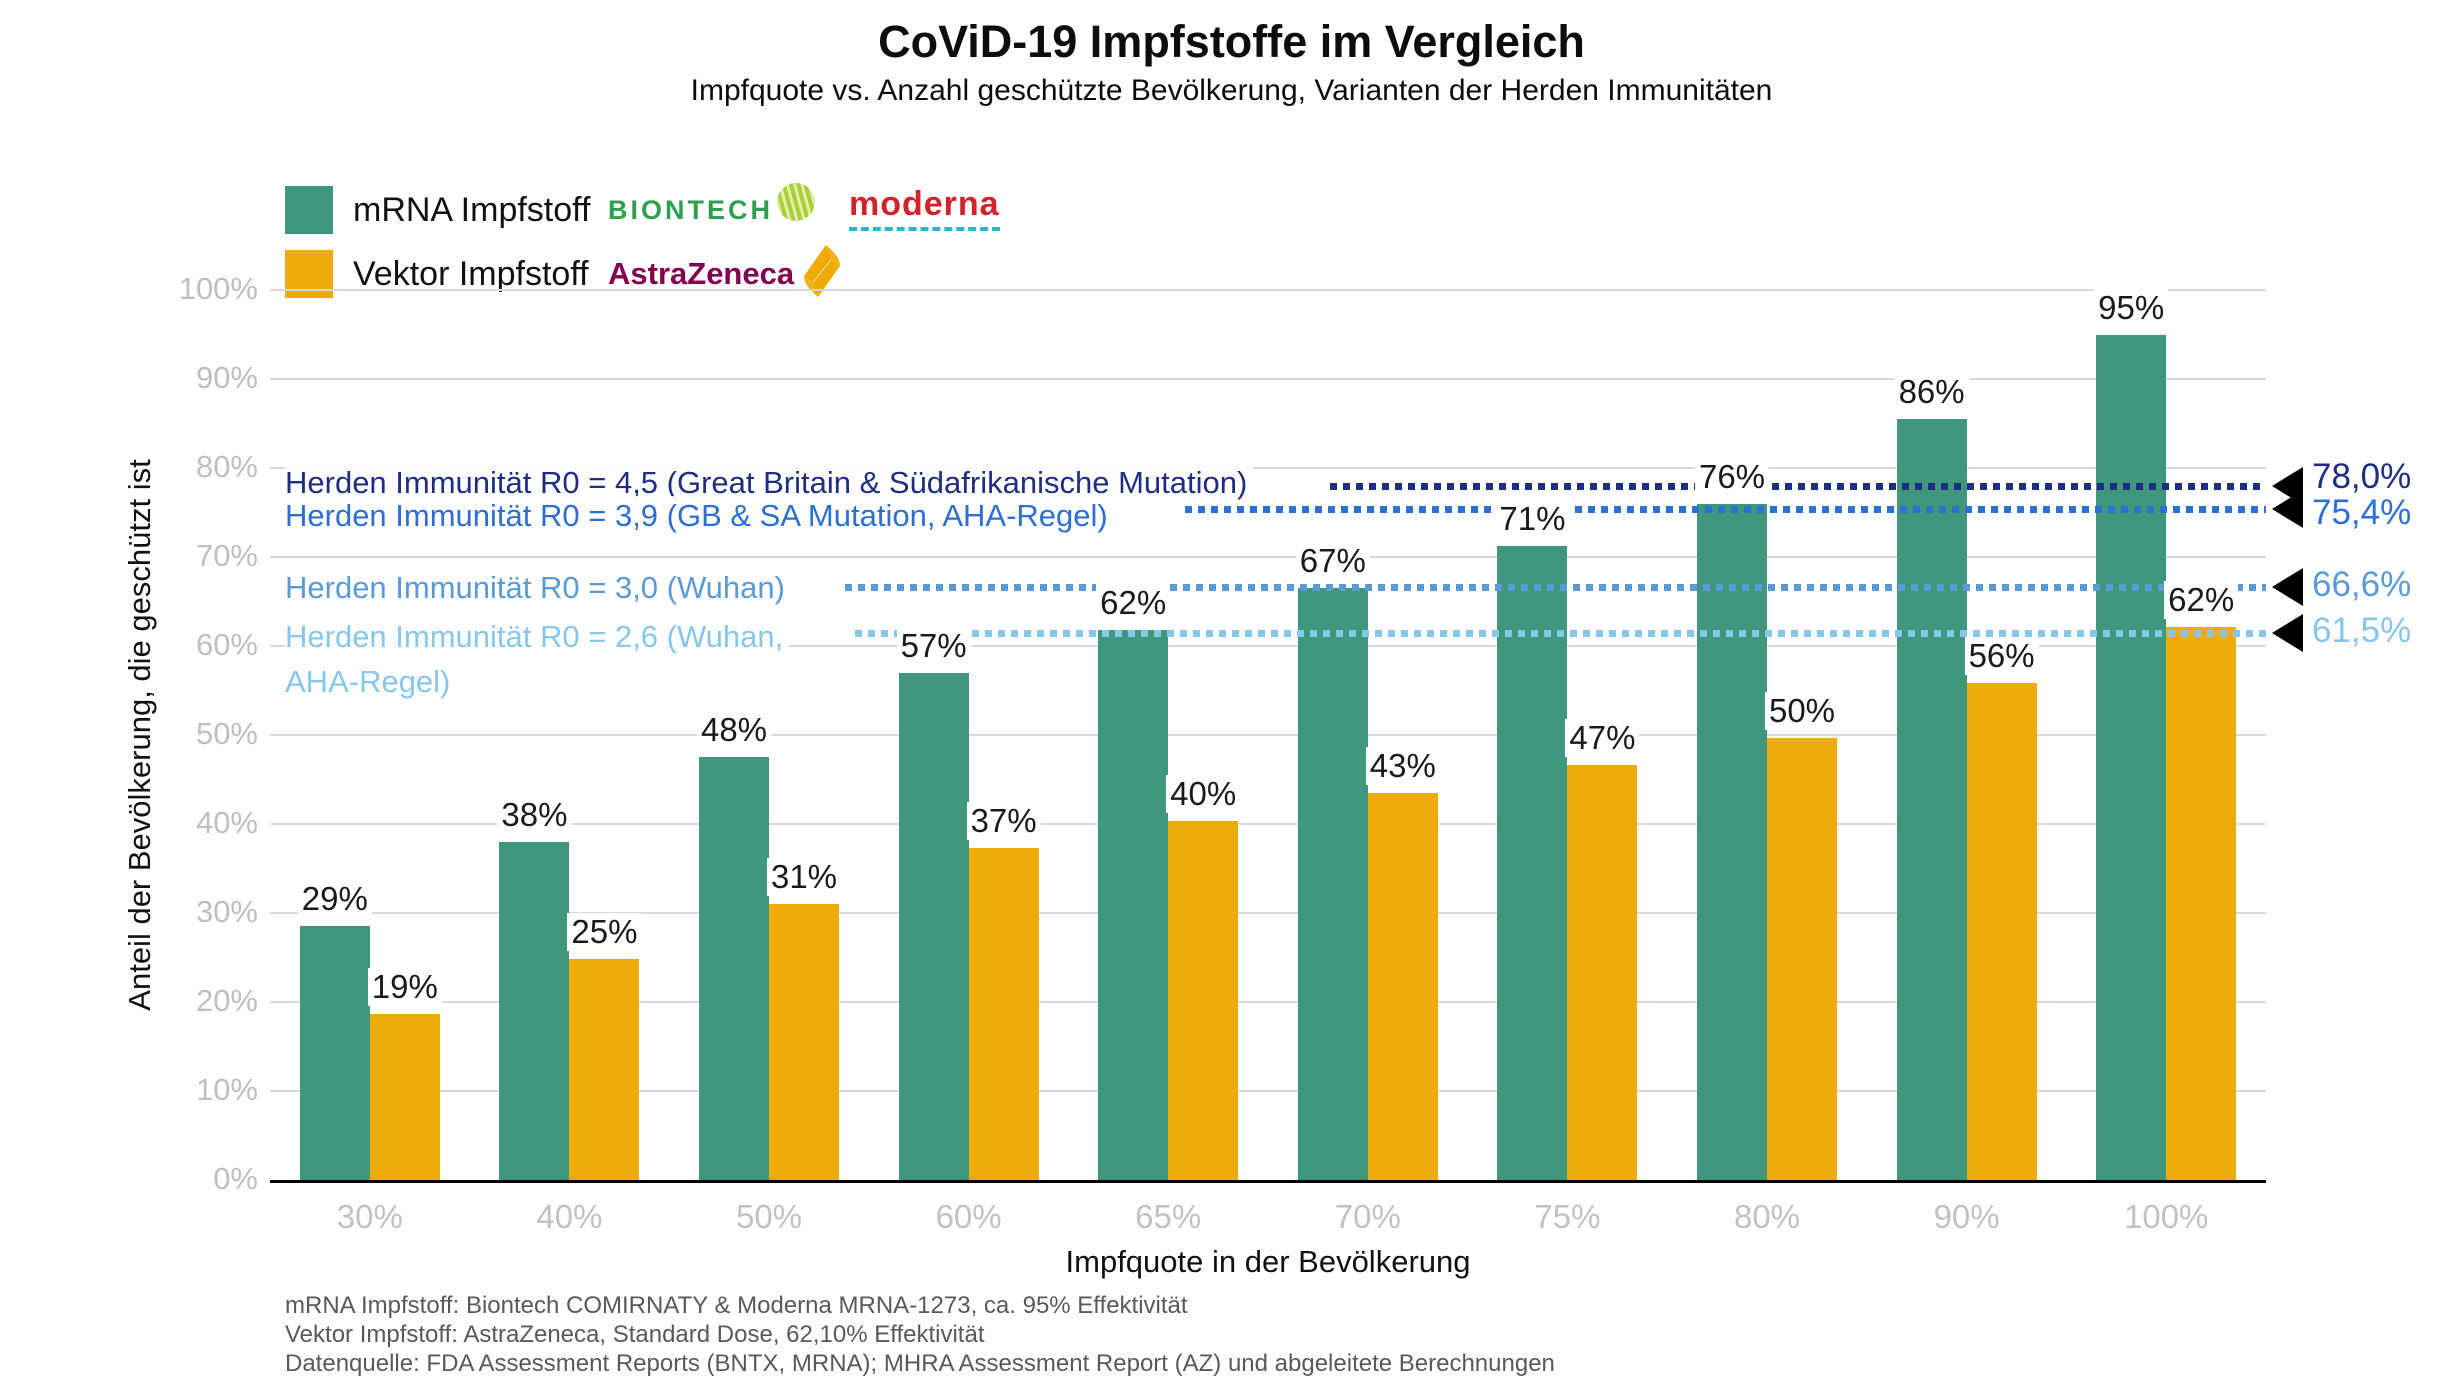 This screenshot has height=1391, width=2463. I want to click on legend-item-vektor: Vektor Impfstoff AstraZeneca, so click(583, 272).